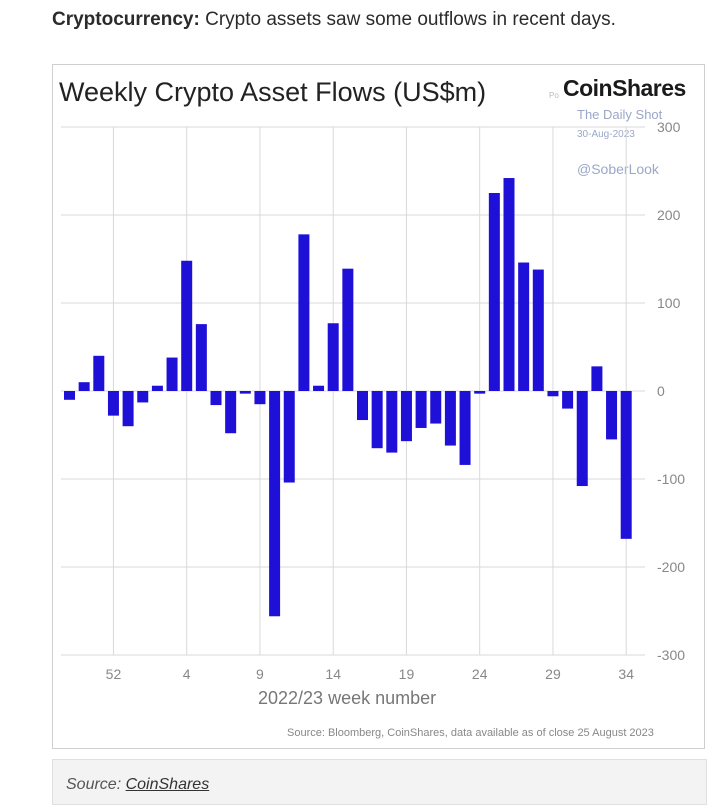 The width and height of the screenshot is (715, 805). Describe the element at coordinates (669, 127) in the screenshot. I see `y-tick-label: 300` at that location.